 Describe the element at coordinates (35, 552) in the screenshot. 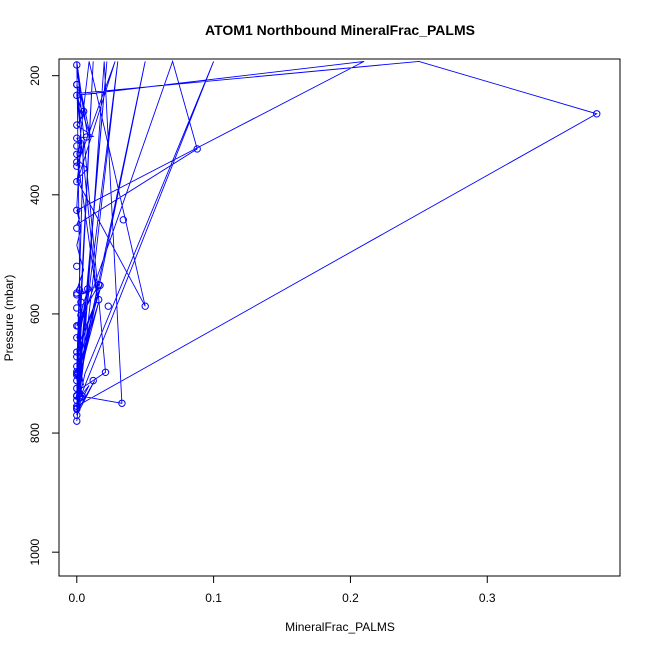

I see `y-tick-label: 1000` at that location.